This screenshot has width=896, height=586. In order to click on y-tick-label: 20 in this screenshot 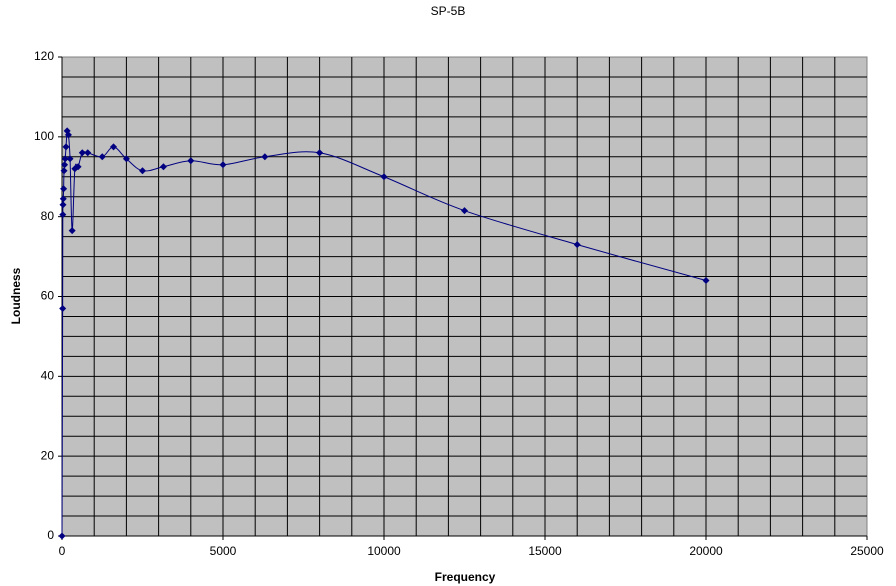, I will do `click(48, 455)`.